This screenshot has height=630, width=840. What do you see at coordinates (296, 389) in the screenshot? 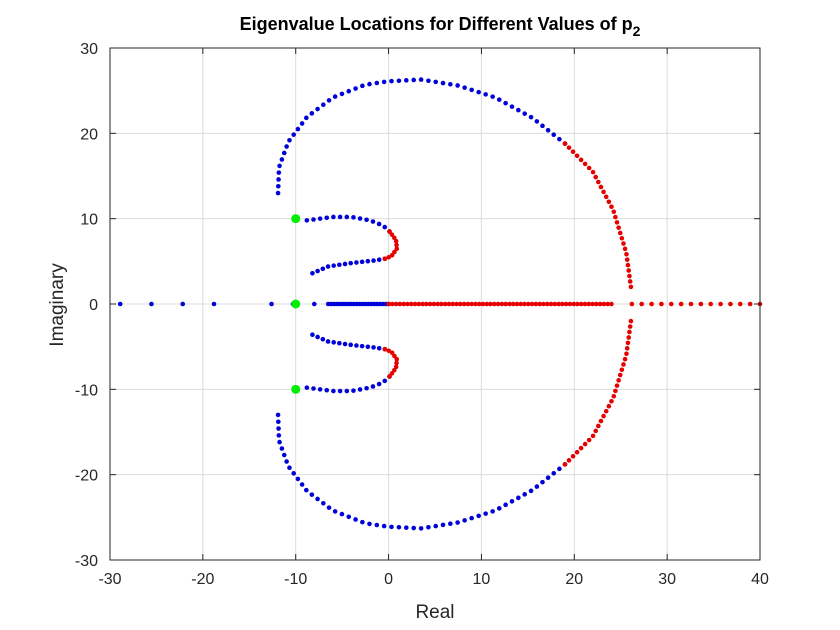
I see `green-eigenvalue-point` at bounding box center [296, 389].